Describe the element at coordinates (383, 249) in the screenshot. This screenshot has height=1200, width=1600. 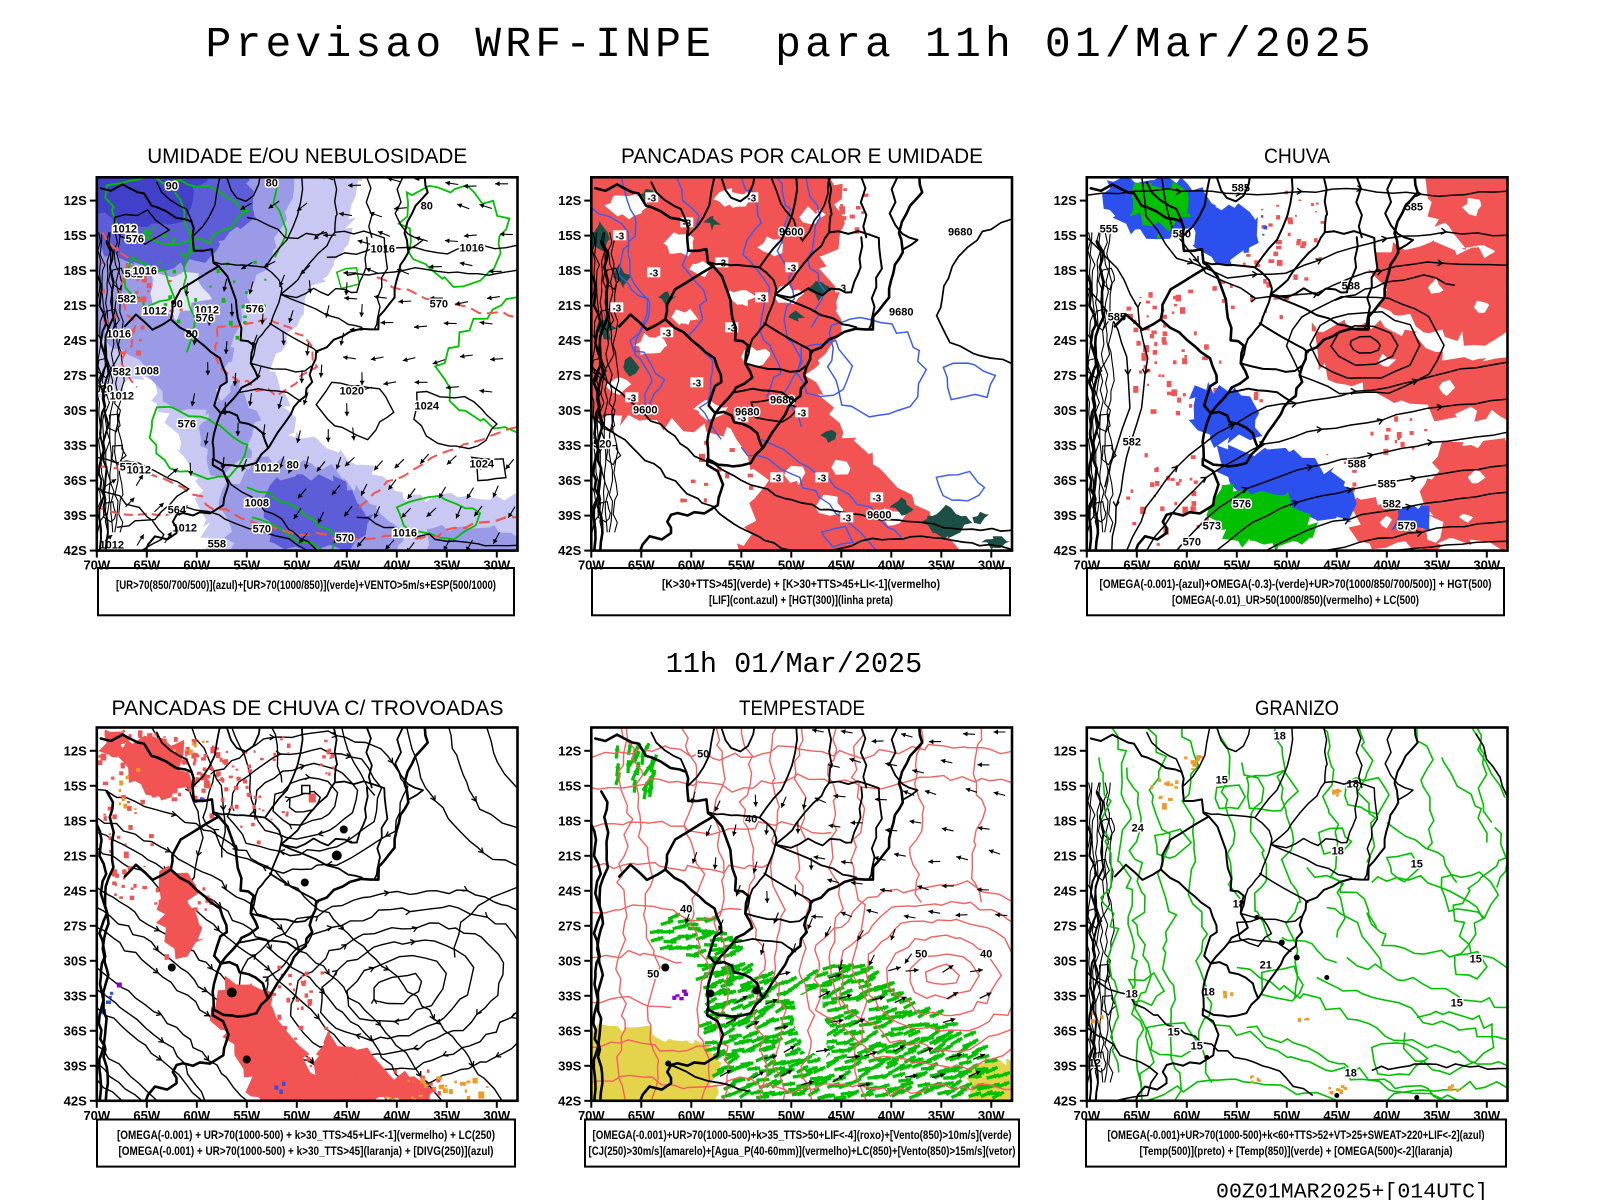
I see `svg-text: 1016` at that location.